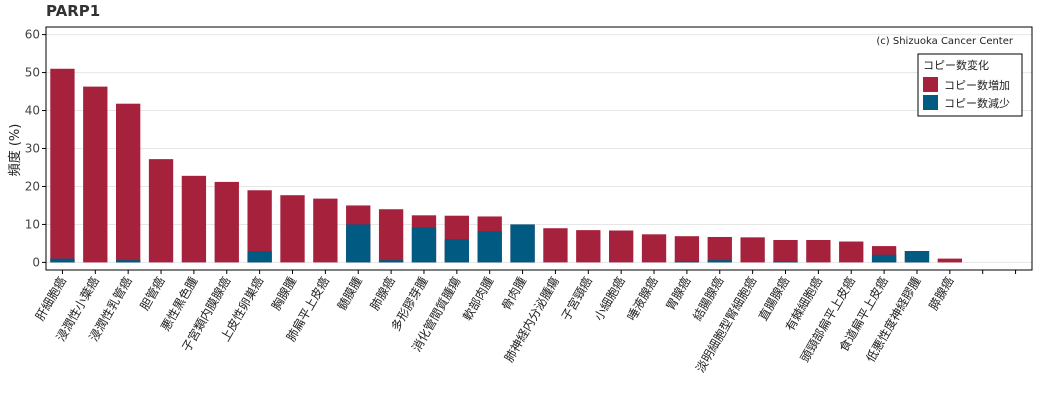 The width and height of the screenshot is (1039, 400). What do you see at coordinates (32, 224) in the screenshot?
I see `y-tick-label: 10` at bounding box center [32, 224].